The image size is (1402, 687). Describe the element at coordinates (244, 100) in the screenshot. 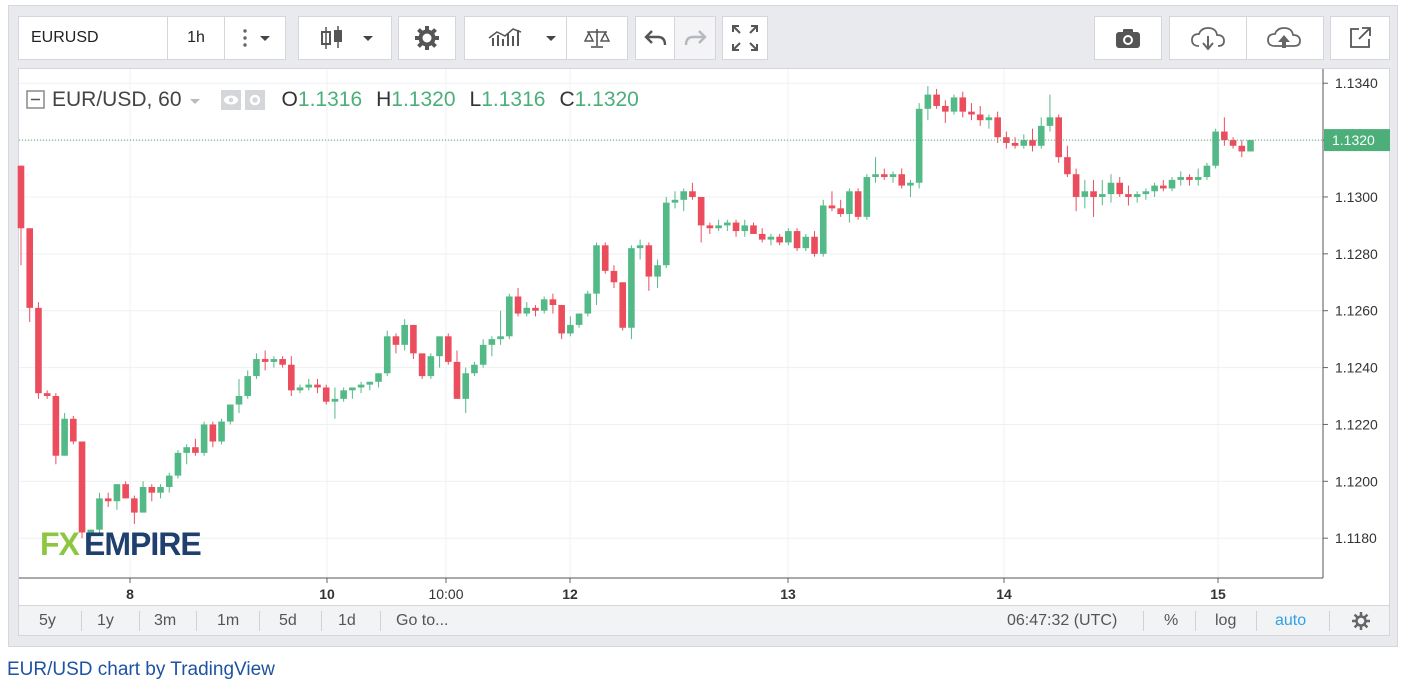

I see `eye-icon` at that location.